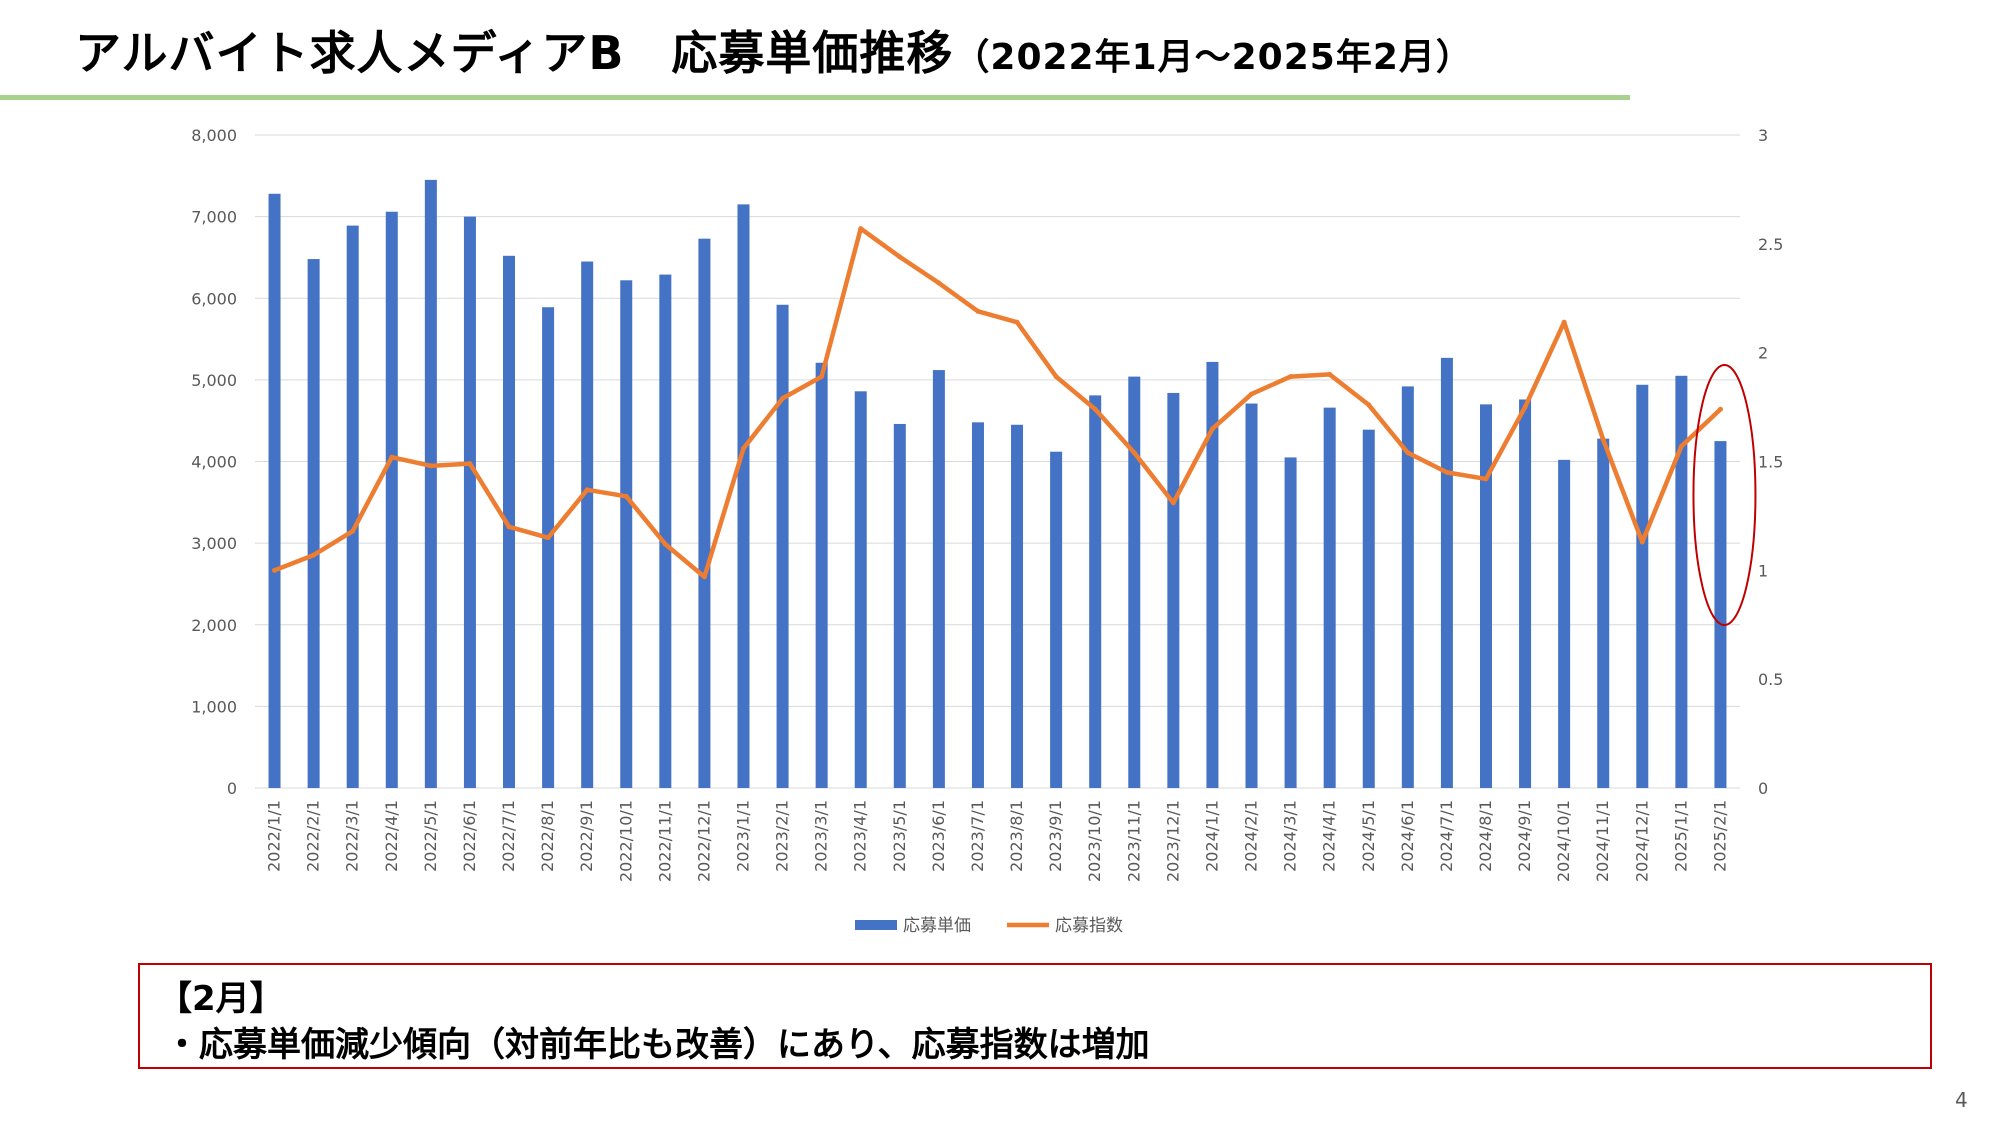 This screenshot has height=1125, width=2000. What do you see at coordinates (1961, 1100) in the screenshot?
I see `page-number: 4` at bounding box center [1961, 1100].